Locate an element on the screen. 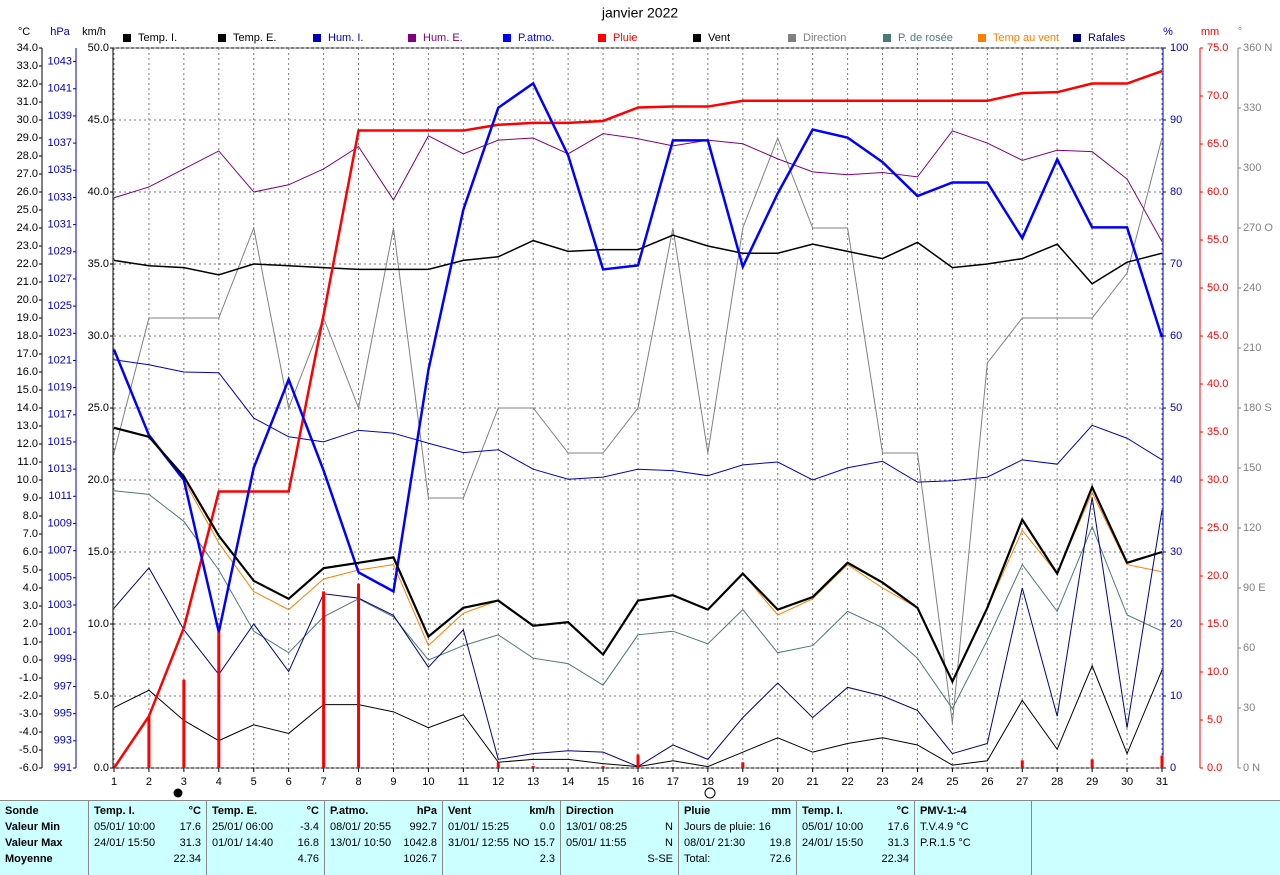 Image resolution: width=1280 pixels, height=875 pixels. y-tick-label: 20 is located at coordinates (1176, 624).